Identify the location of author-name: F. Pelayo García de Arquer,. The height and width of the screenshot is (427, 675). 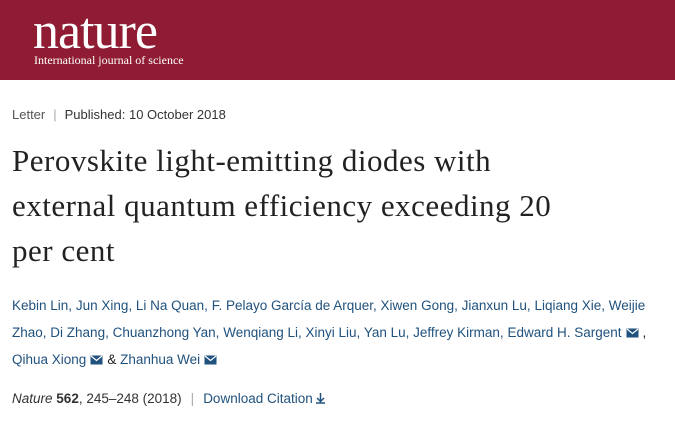
(294, 305).